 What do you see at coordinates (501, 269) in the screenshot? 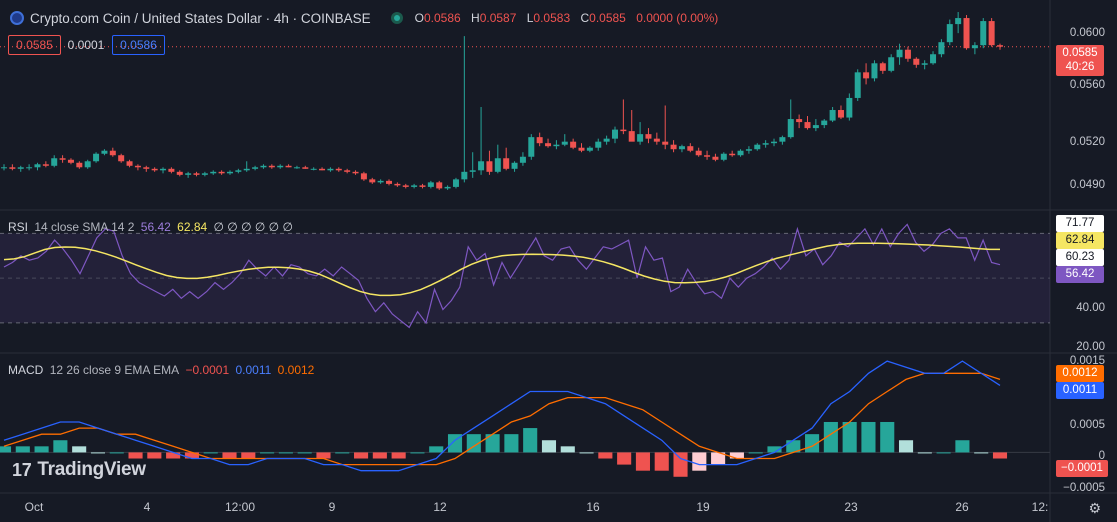
I see `rsi-ma-line` at bounding box center [501, 269].